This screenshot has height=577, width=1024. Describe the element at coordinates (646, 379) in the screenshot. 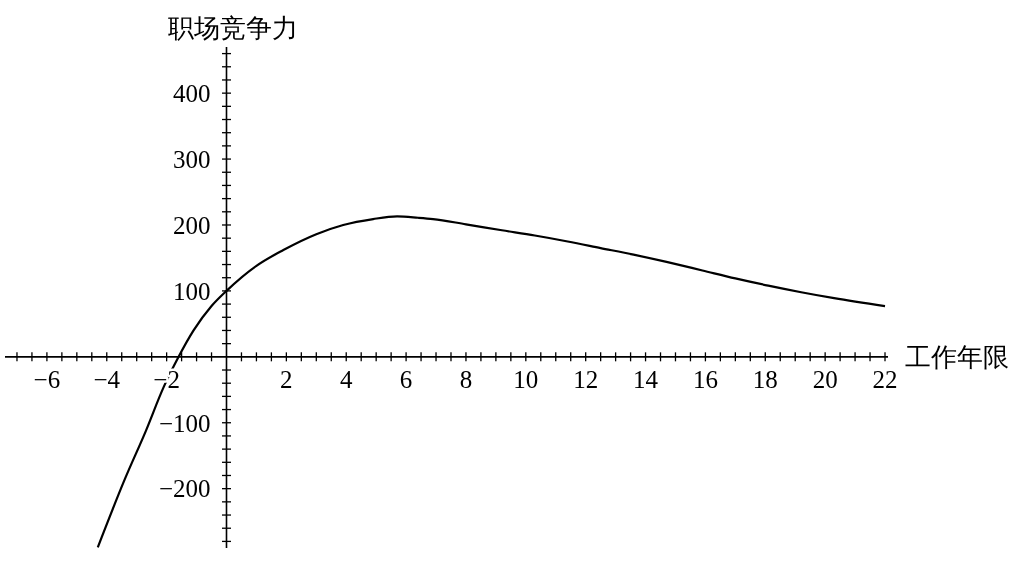

I see `x-tick-label: 14` at that location.